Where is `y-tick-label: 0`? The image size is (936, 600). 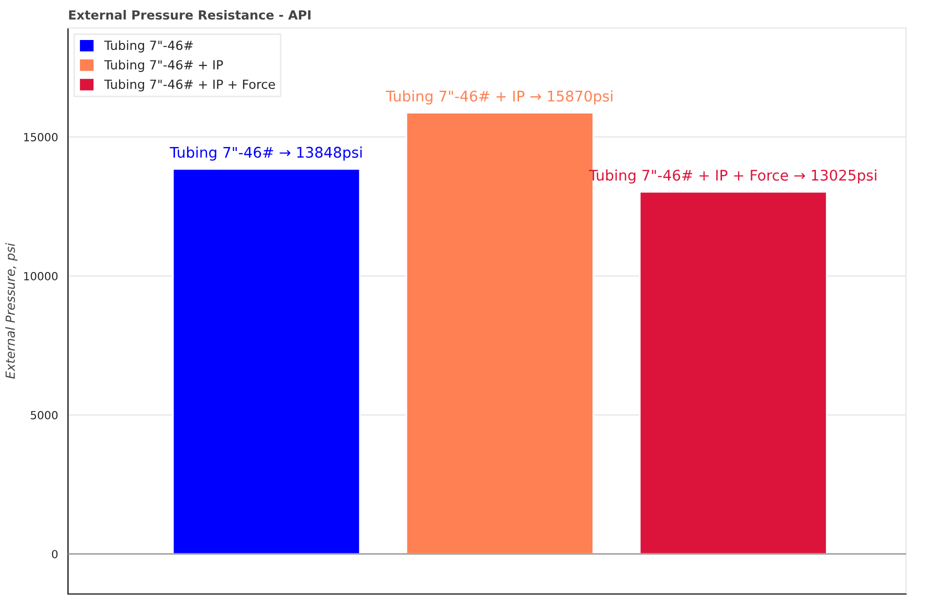
y-tick-label: 0 is located at coordinates (55, 554).